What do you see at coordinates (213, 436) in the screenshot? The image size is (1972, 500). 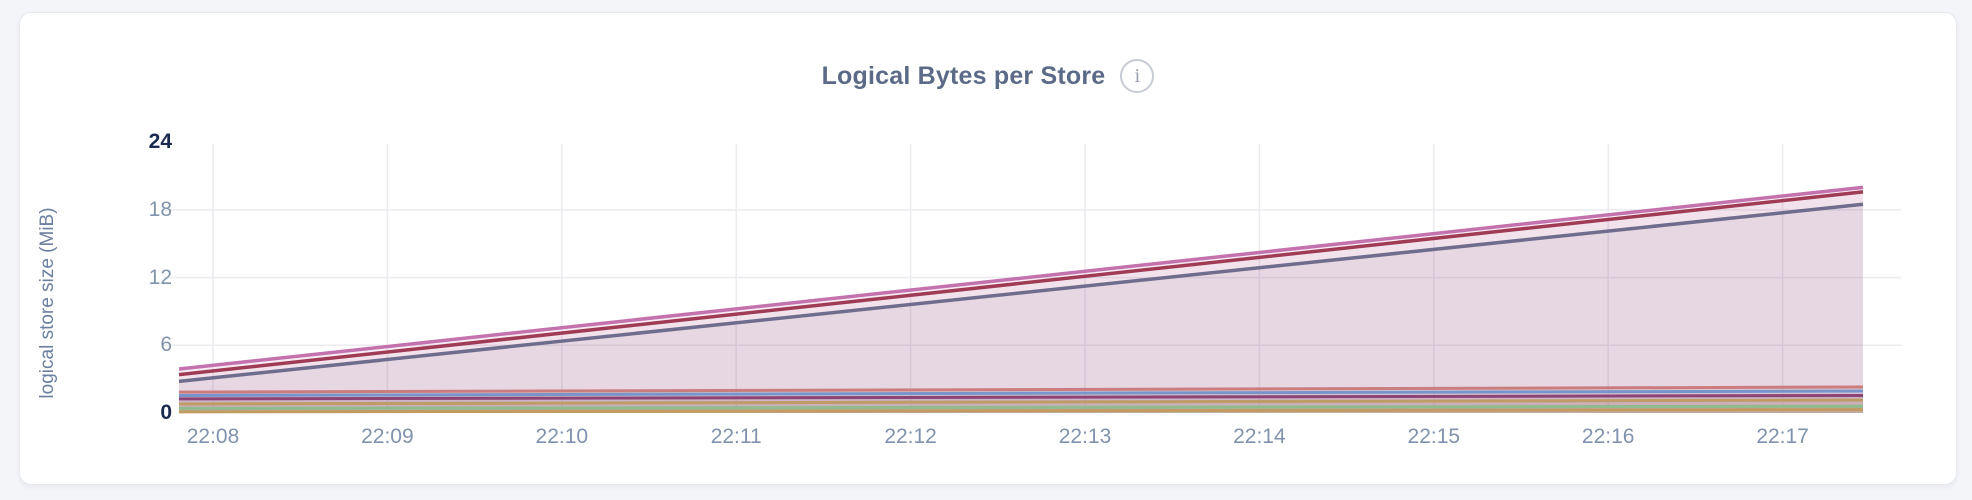 I see `x-tick-label: 22:08` at bounding box center [213, 436].